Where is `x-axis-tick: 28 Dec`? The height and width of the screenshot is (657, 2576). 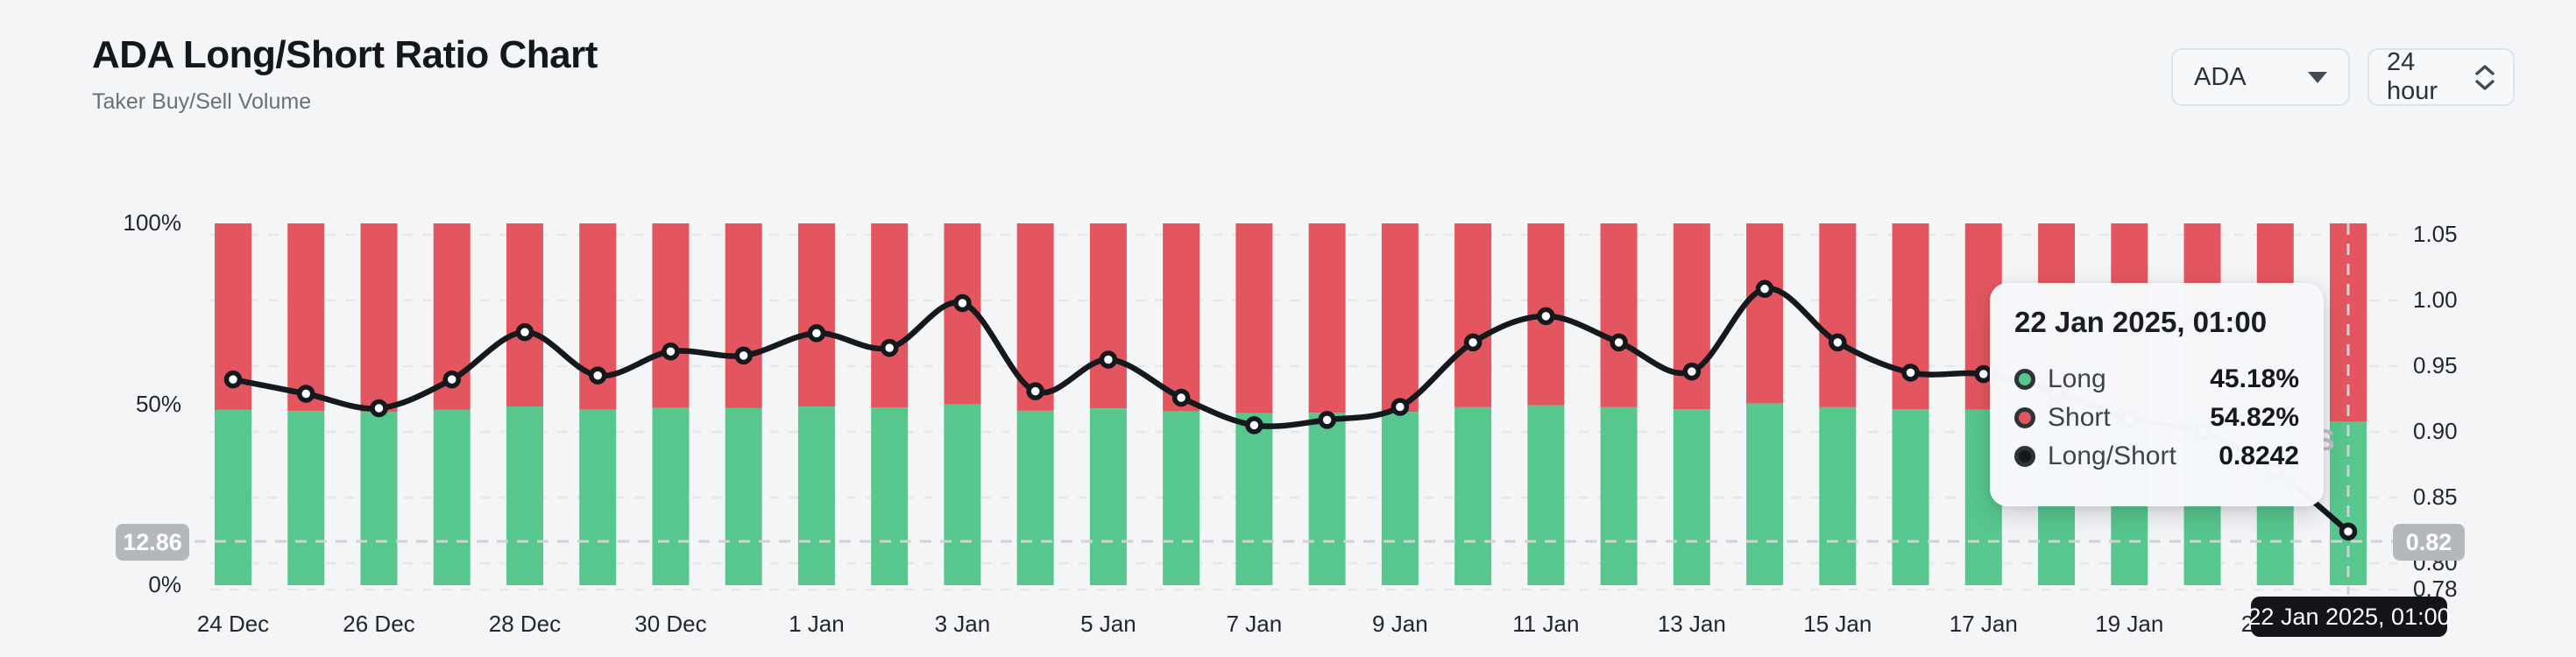 x-axis-tick: 28 Dec is located at coordinates (525, 624).